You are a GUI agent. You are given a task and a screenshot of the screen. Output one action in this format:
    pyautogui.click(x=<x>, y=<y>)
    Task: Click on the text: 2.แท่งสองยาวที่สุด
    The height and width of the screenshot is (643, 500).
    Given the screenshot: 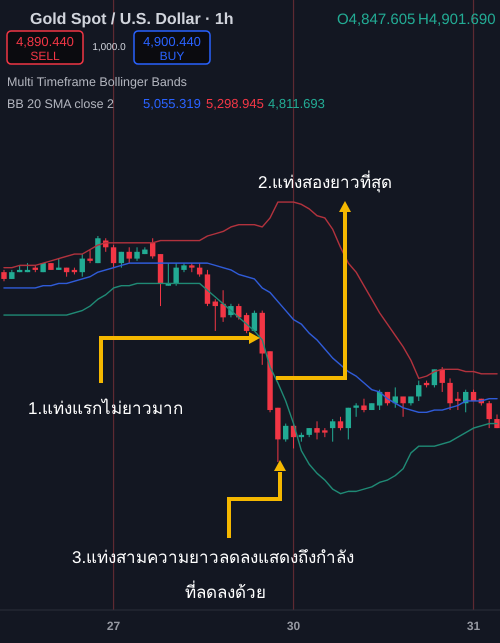 What is the action you would take?
    pyautogui.click(x=325, y=181)
    